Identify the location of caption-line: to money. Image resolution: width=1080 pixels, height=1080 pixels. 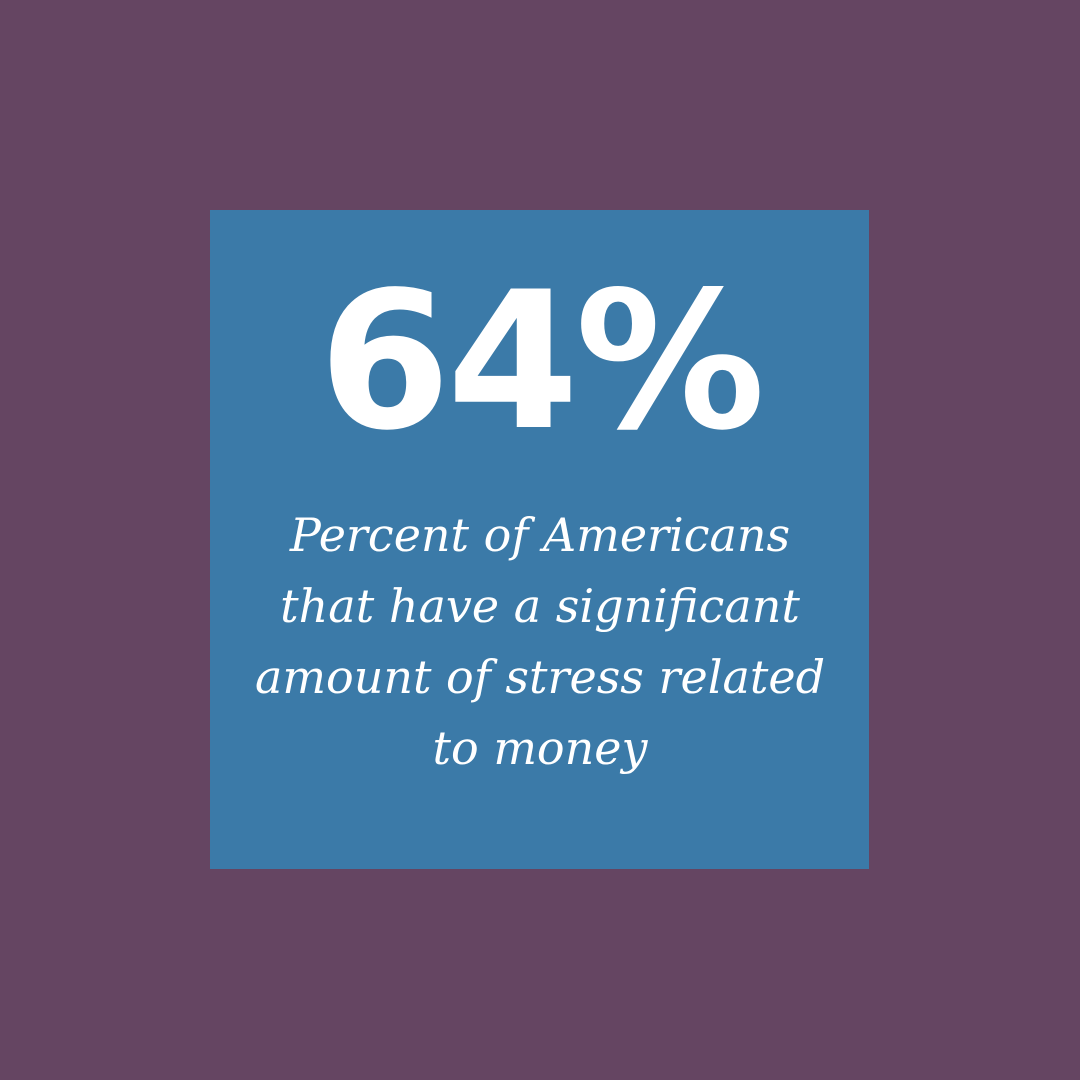
(540, 748).